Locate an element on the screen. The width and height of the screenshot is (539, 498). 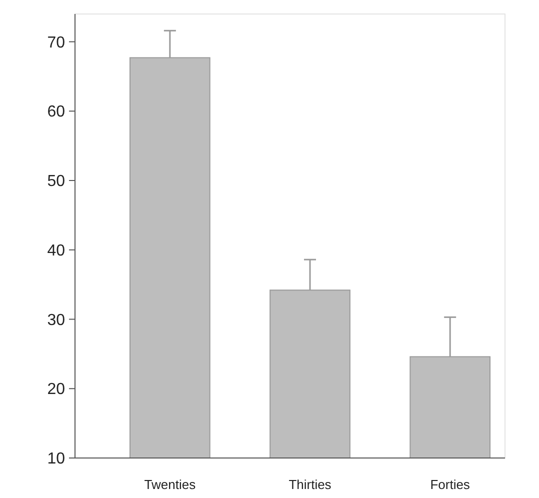
y-tick-label: 60 is located at coordinates (56, 112).